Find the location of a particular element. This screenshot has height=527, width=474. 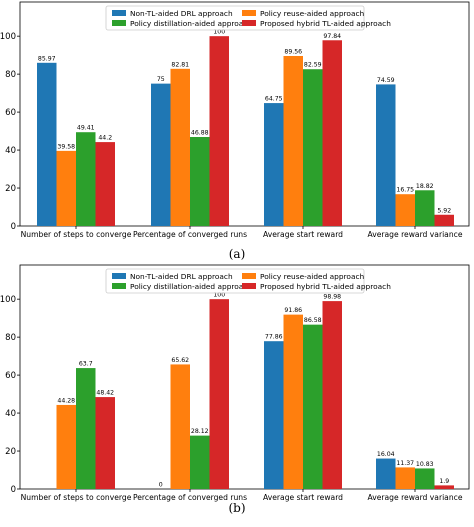

data-label: 82.59 is located at coordinates (313, 65).